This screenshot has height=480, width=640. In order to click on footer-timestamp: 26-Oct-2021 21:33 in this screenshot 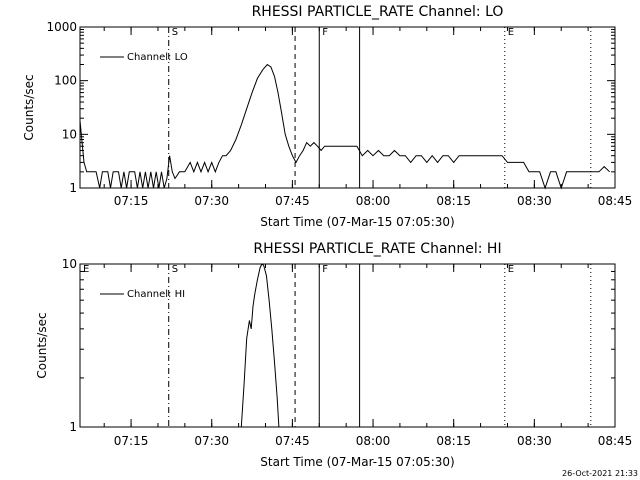, I will do `click(600, 473)`.